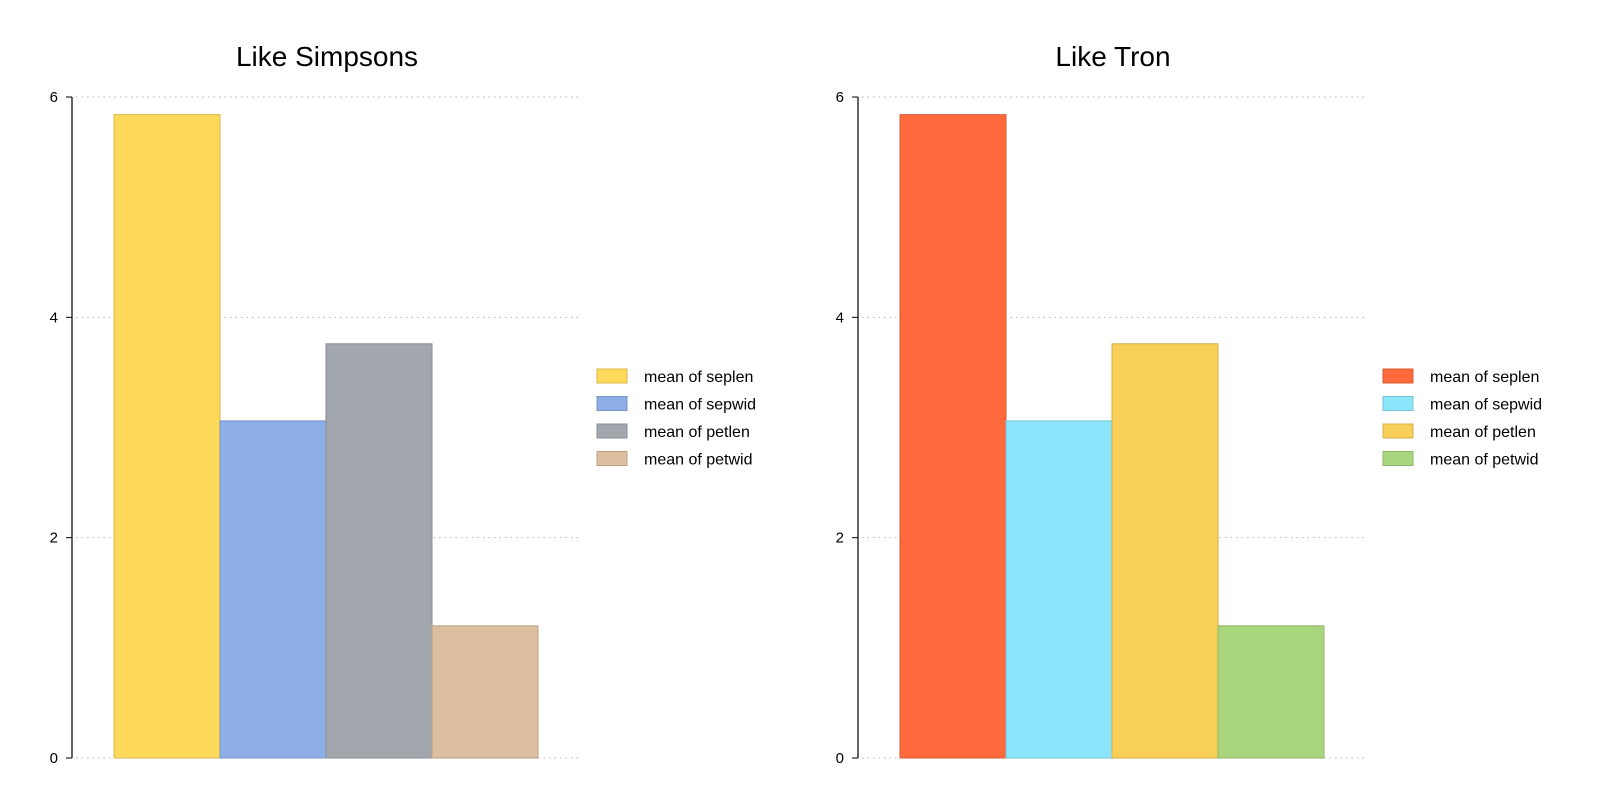 The image size is (1600, 800). I want to click on chart-title: Like Tron, so click(1112, 56).